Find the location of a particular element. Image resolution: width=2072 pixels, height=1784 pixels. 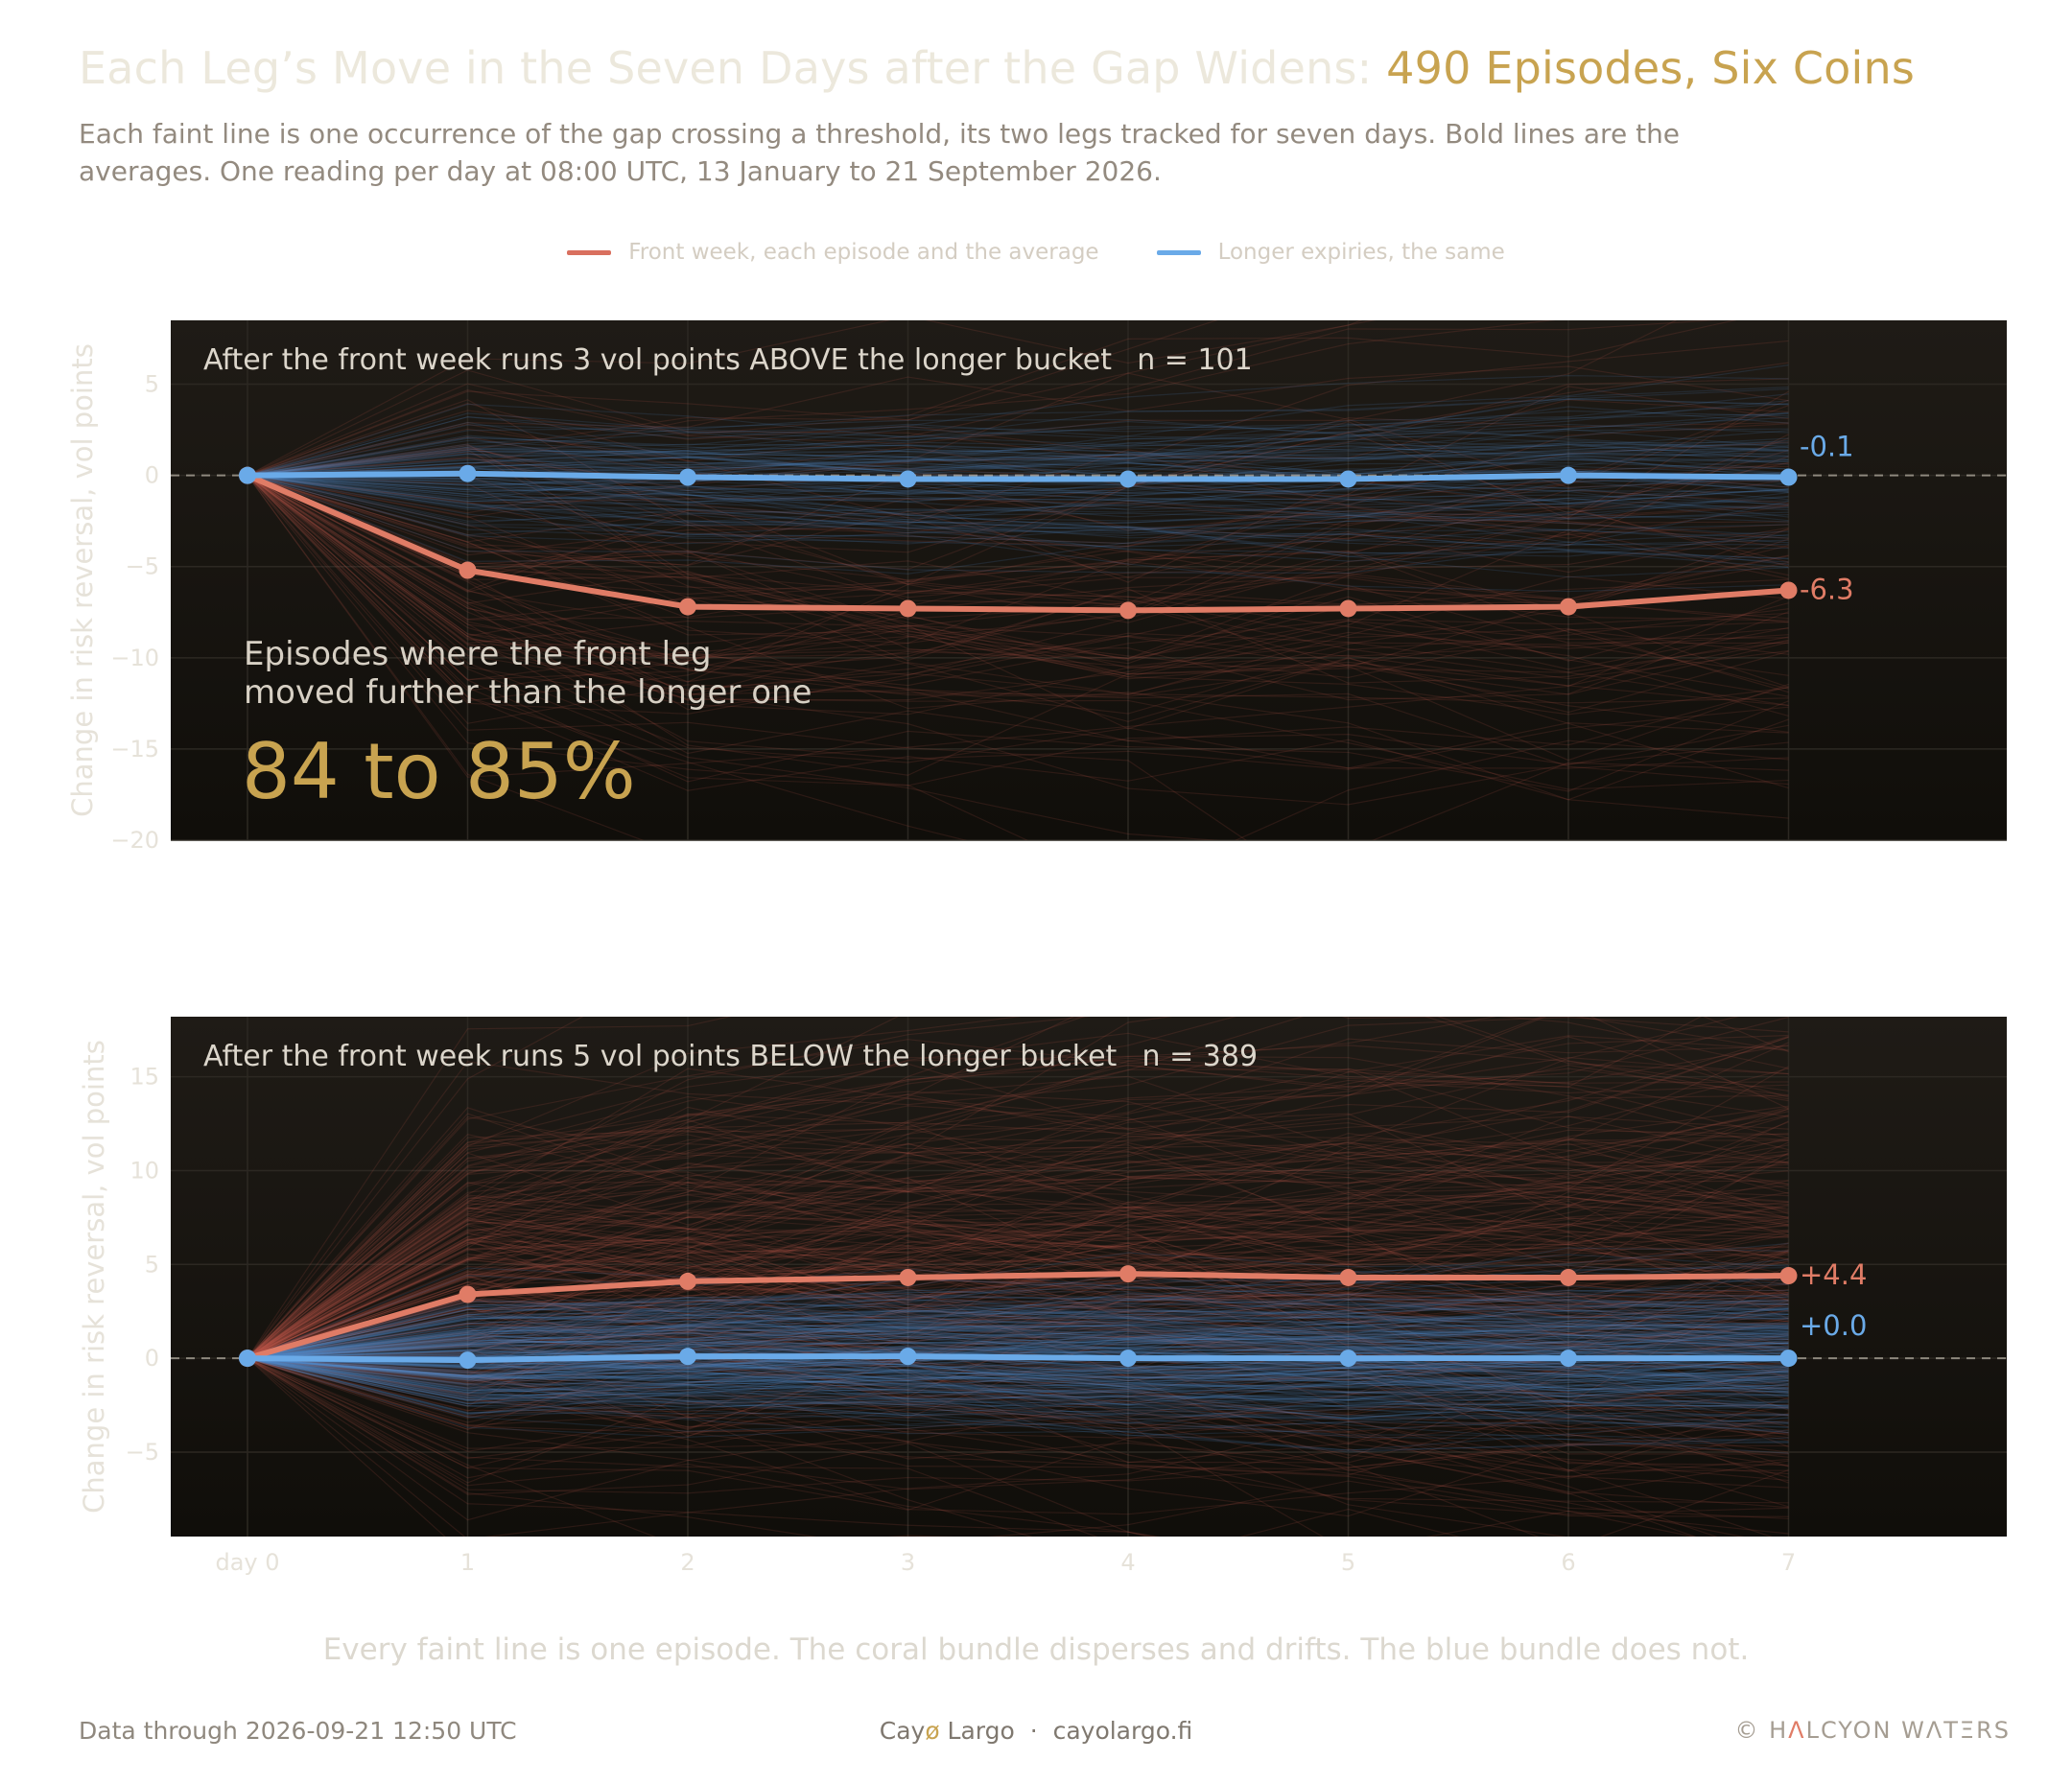

footer-brand: Cayø Largo · cayolargo.fi is located at coordinates (1036, 1731).